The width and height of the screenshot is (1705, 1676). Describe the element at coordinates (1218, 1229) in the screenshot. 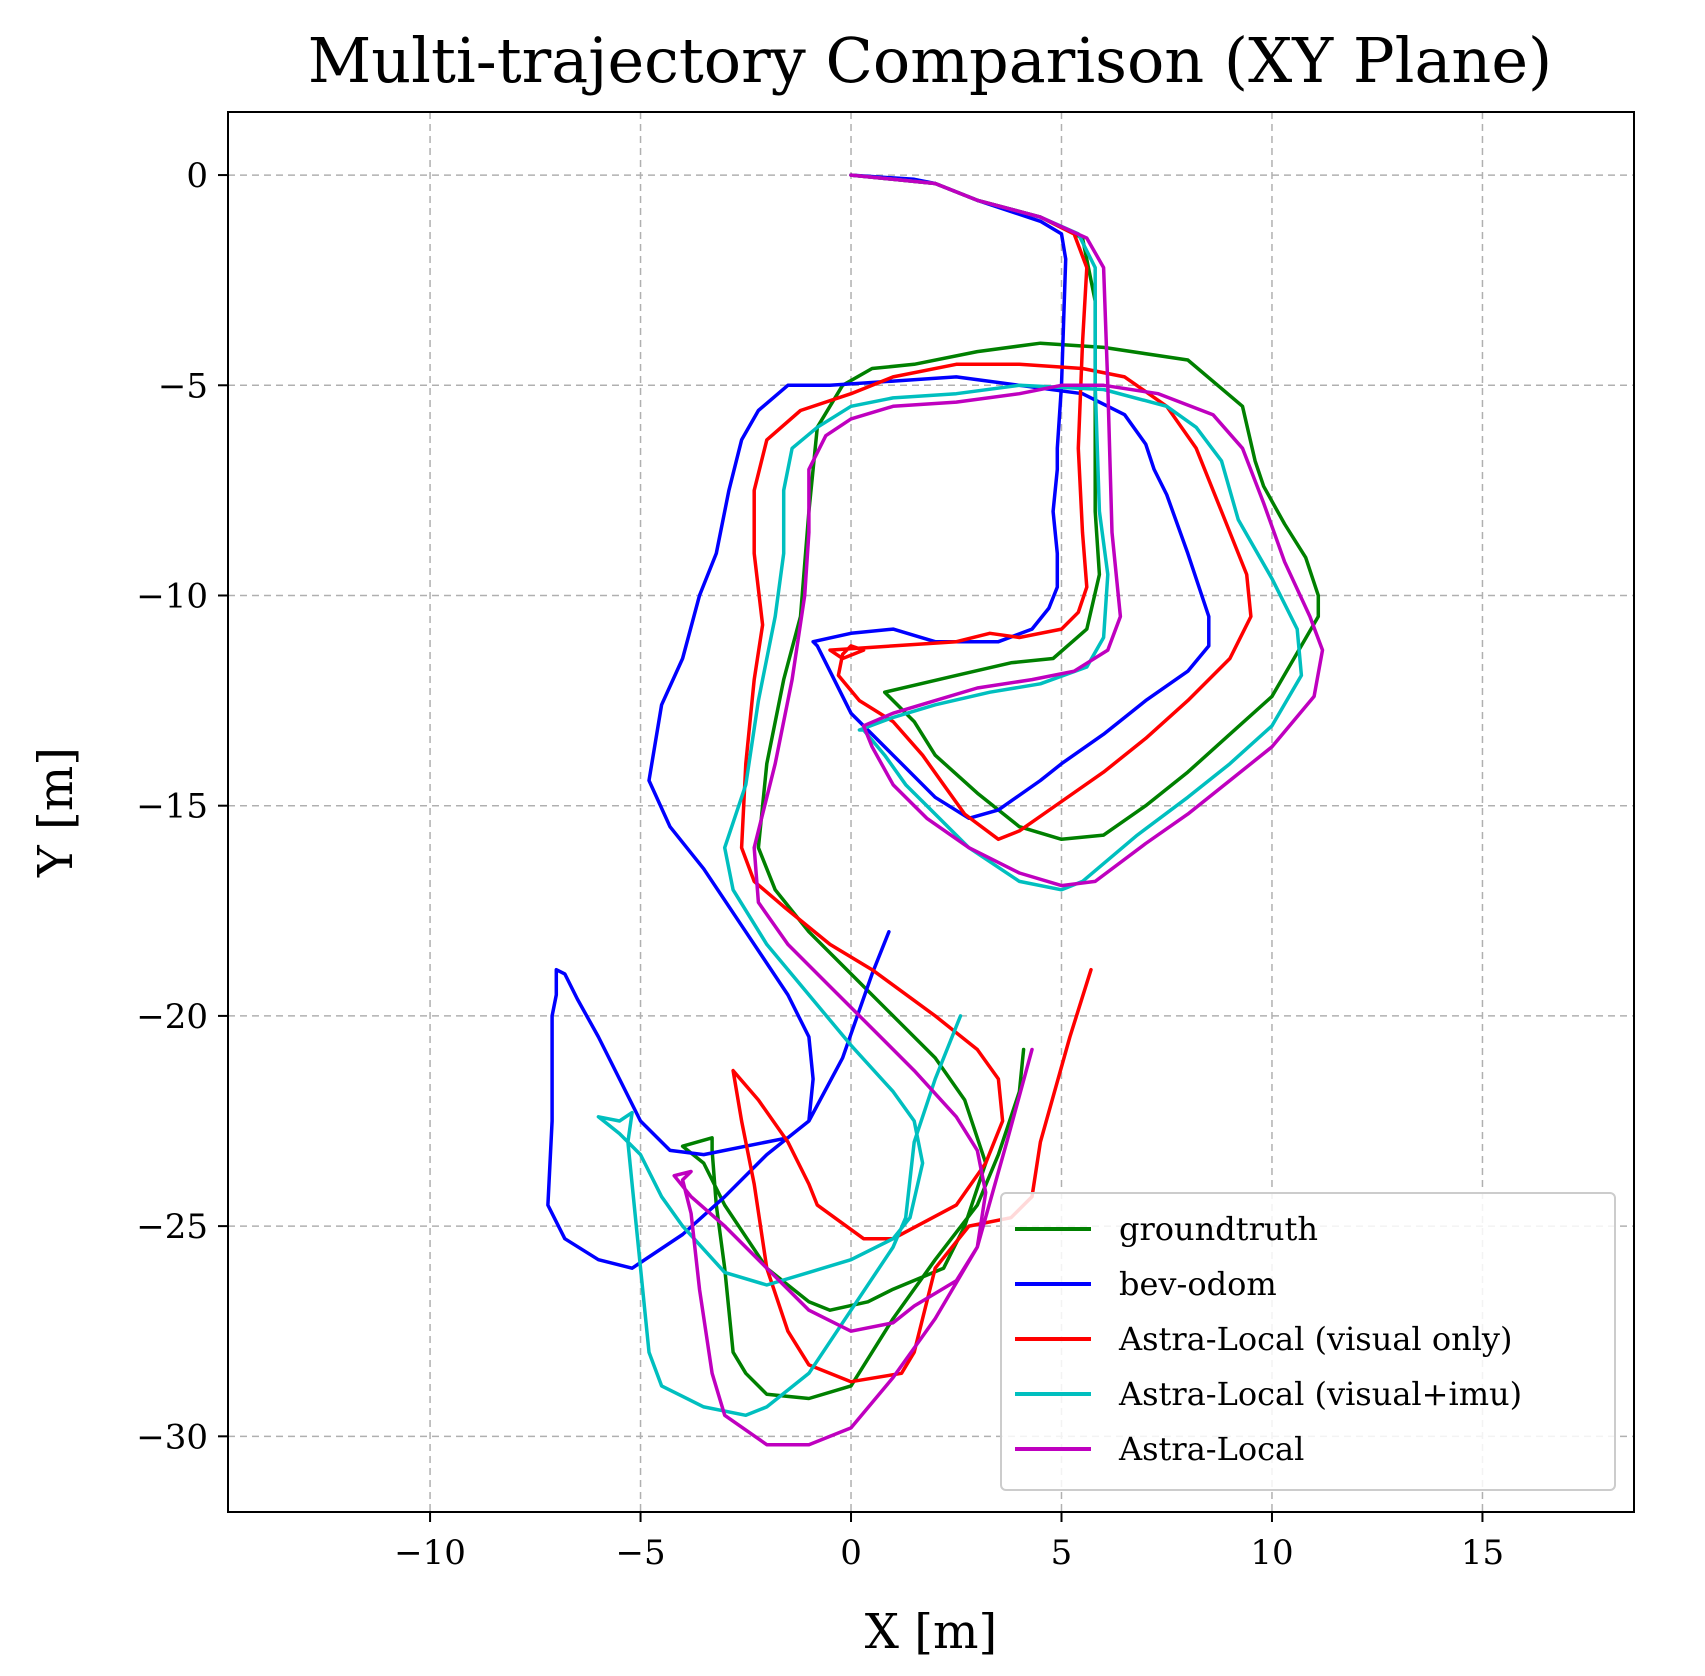

I see `legend-label: groundtruth` at that location.